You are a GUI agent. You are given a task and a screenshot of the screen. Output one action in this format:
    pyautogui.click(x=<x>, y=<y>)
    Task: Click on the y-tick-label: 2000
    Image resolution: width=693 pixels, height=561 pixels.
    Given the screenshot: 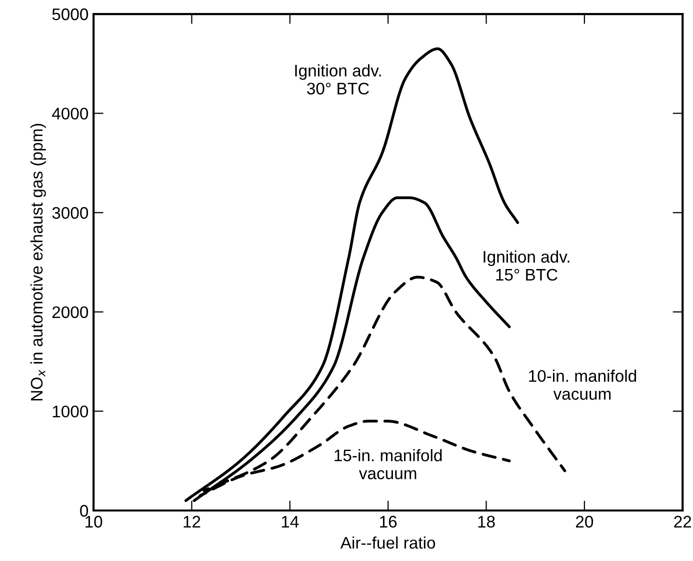 What is the action you would take?
    pyautogui.click(x=70, y=312)
    